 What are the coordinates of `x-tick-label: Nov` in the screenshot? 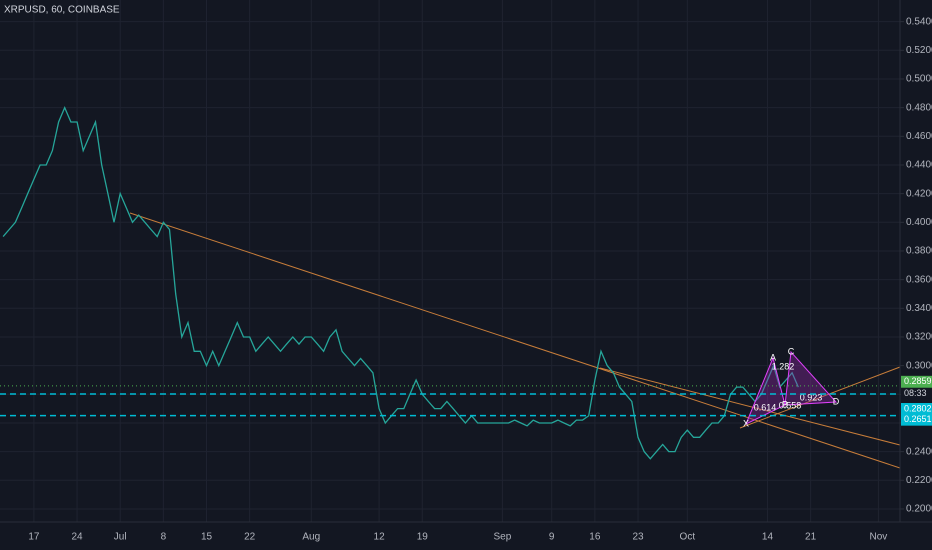 It's located at (879, 537).